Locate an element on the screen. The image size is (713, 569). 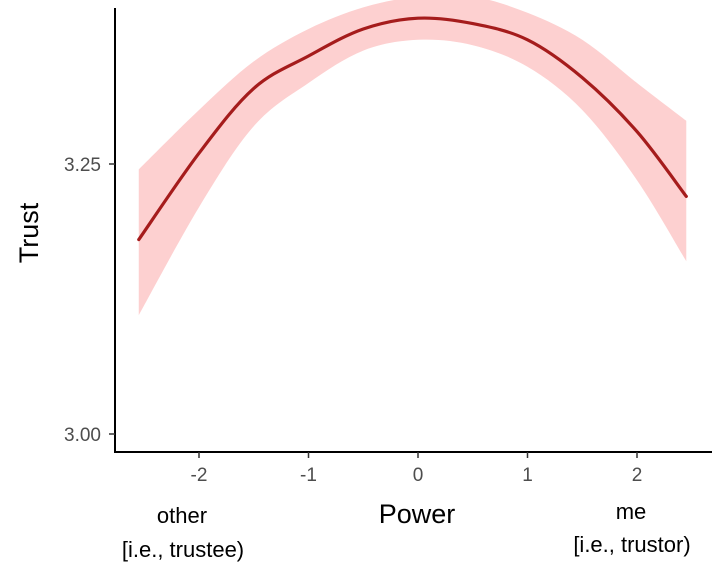
annotation-trustee: [i.e., trustee) is located at coordinates (183, 549).